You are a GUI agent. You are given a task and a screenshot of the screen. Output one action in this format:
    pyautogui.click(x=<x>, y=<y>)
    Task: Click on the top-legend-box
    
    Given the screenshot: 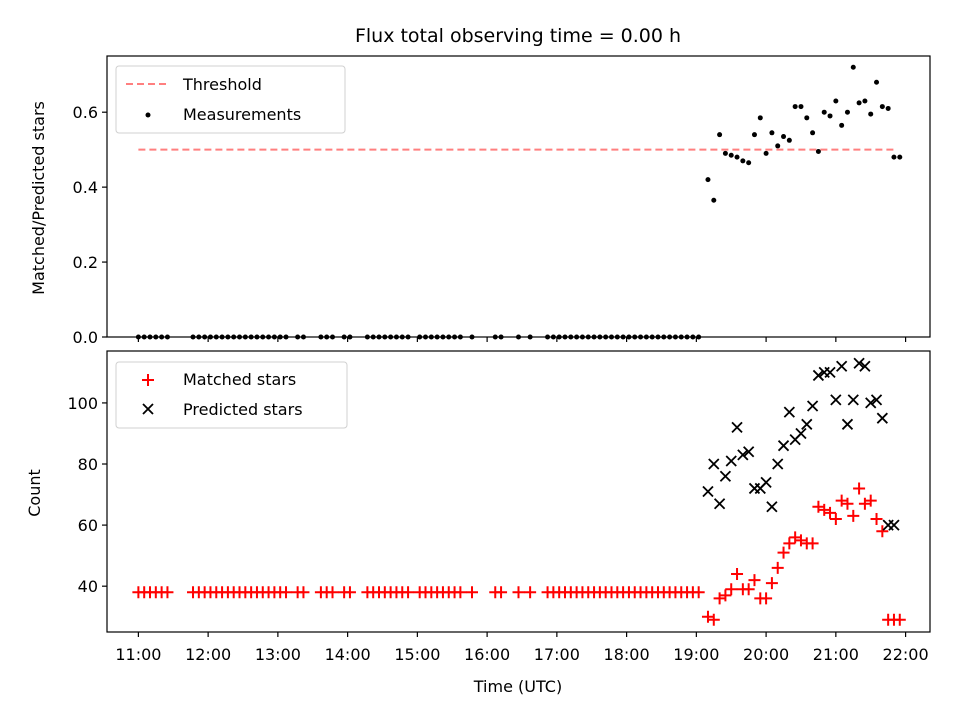 What is the action you would take?
    pyautogui.click(x=230, y=99)
    